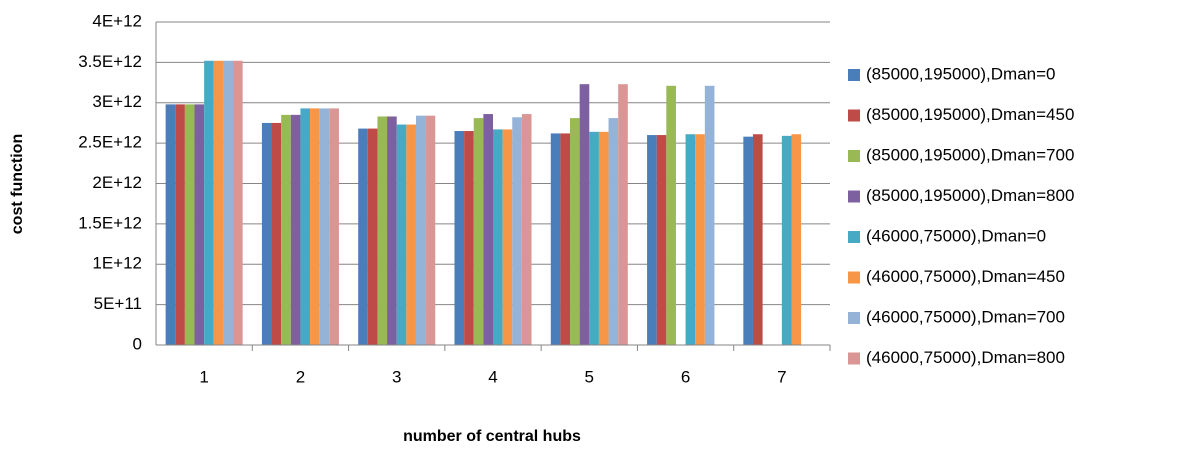  What do you see at coordinates (110, 222) in the screenshot?
I see `y-tick-label: 1.5E+12` at bounding box center [110, 222].